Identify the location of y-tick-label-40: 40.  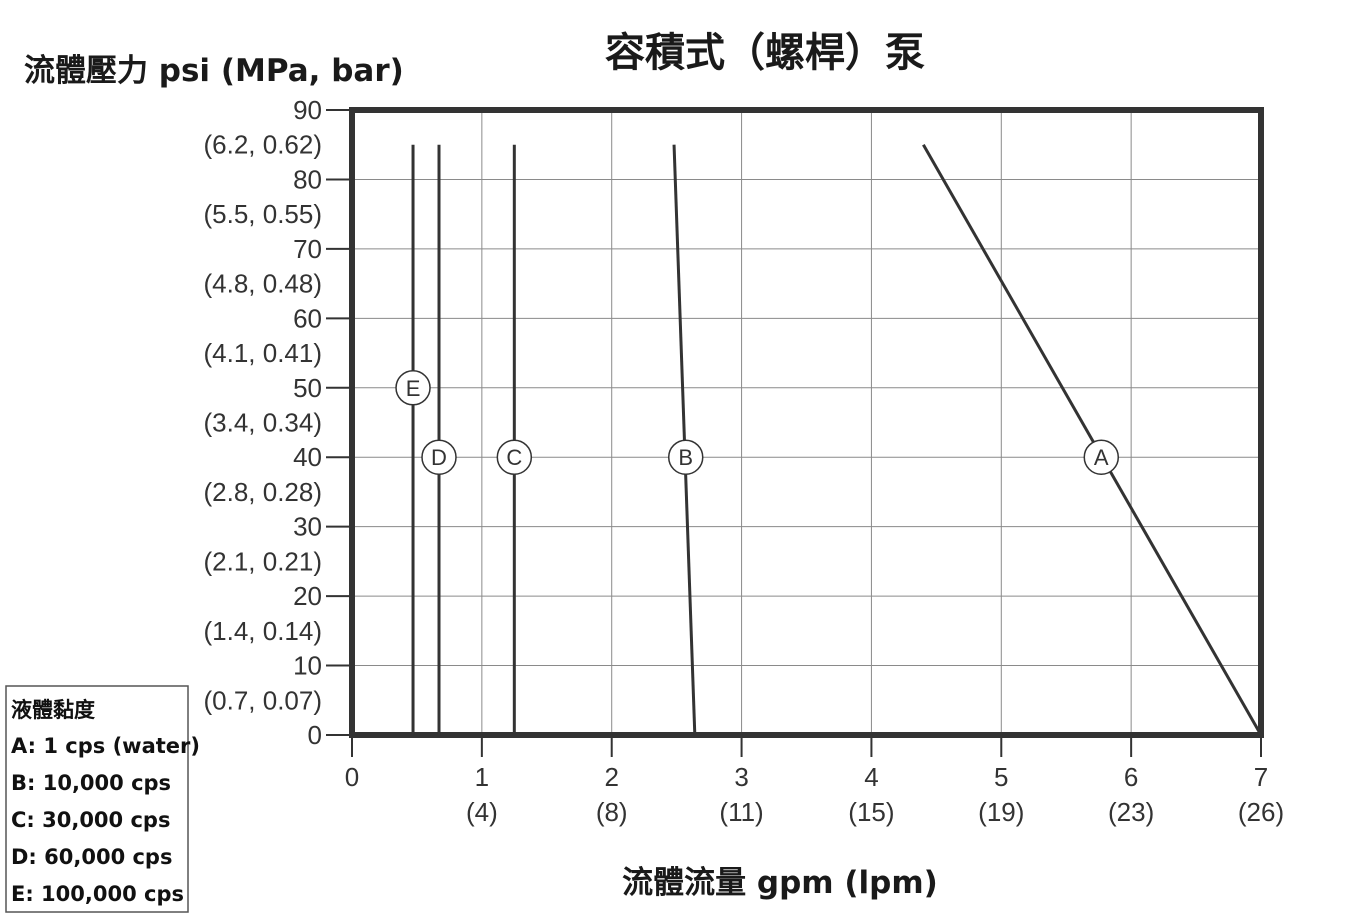
(307, 457).